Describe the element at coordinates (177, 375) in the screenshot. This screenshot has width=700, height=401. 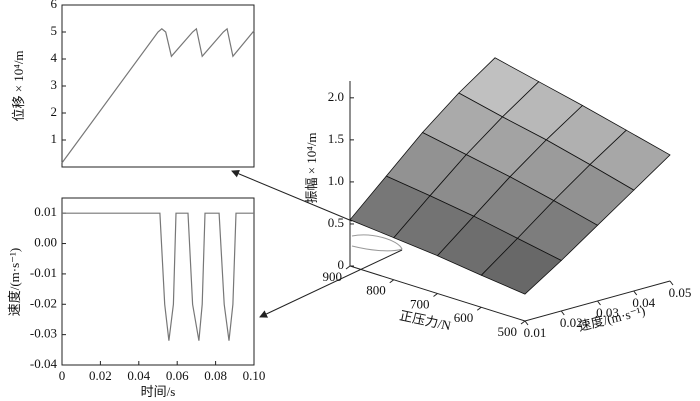
I see `x-tick-label: 0.06` at that location.